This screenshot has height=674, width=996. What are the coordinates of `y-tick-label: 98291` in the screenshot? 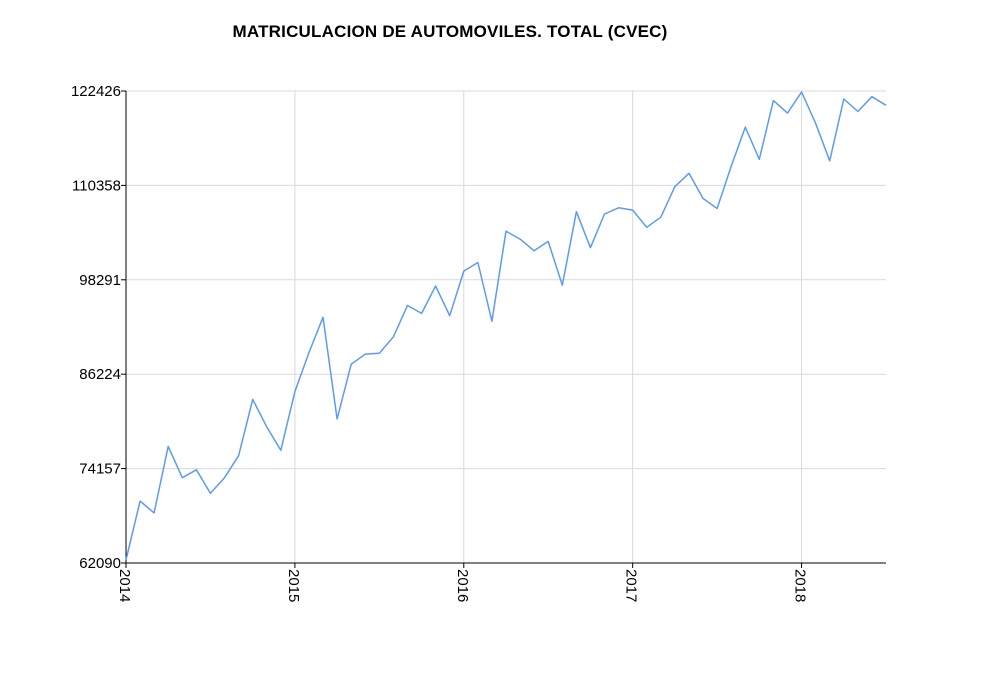 It's located at (100, 280).